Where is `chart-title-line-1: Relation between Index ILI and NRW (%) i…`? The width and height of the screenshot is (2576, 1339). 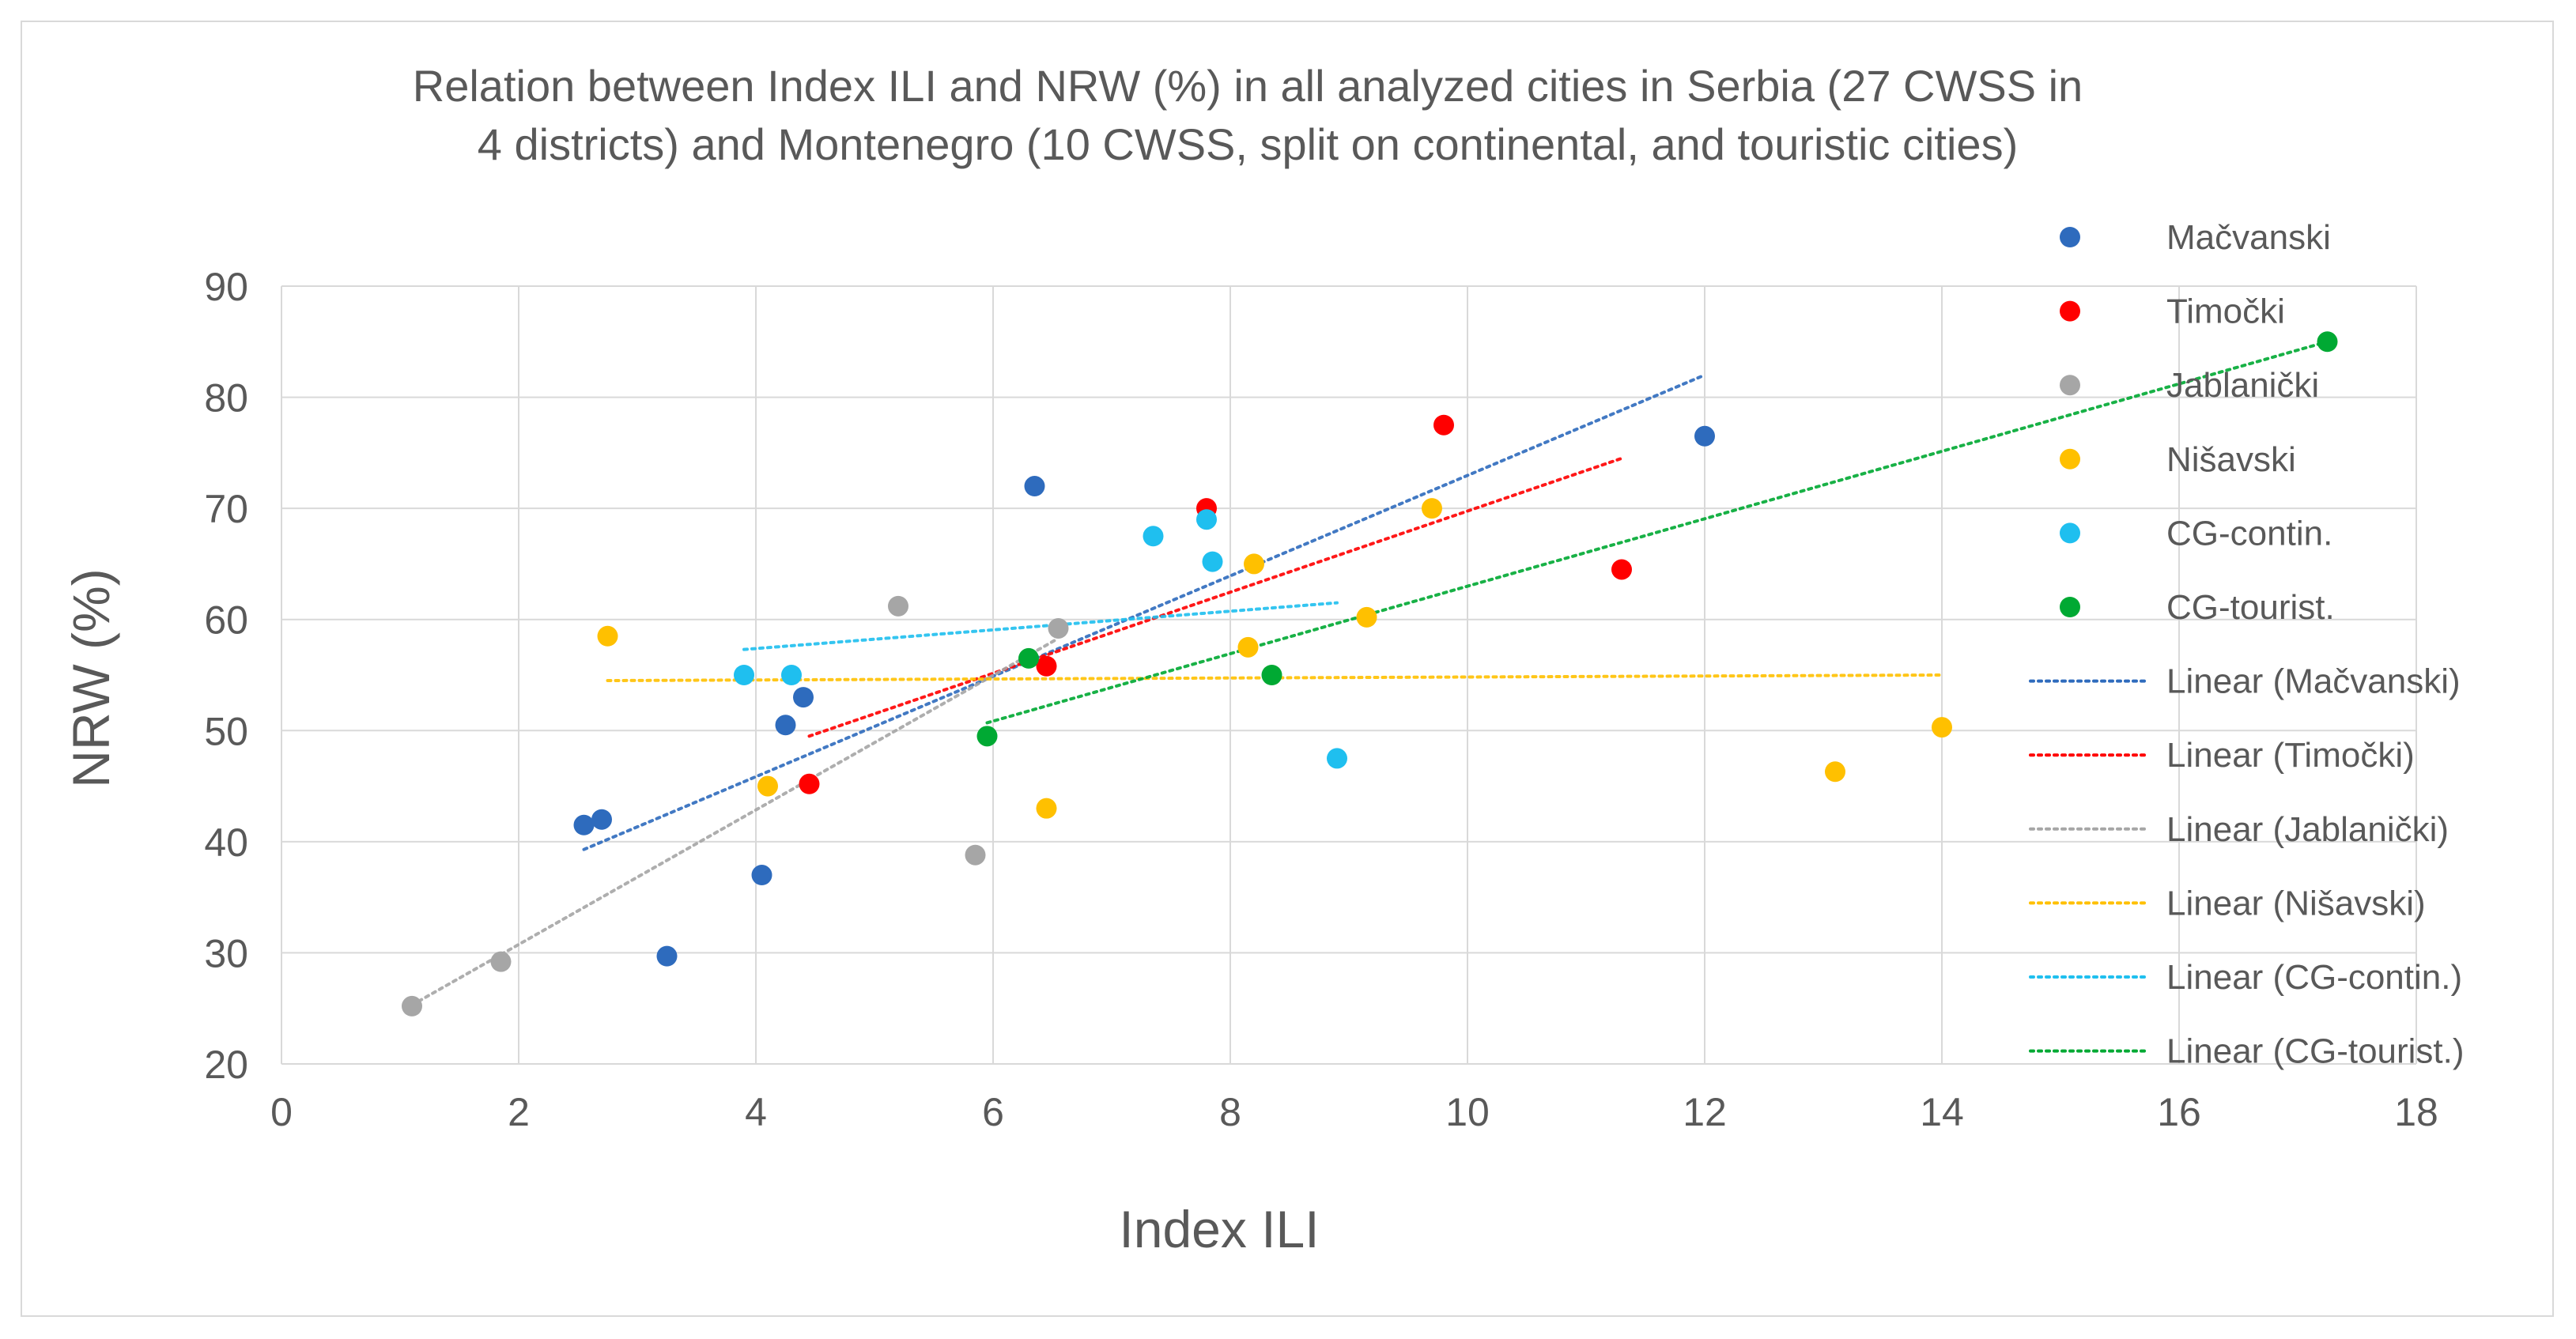
chart-title-line-1: Relation between Index ILI and NRW (%) i… is located at coordinates (1248, 86).